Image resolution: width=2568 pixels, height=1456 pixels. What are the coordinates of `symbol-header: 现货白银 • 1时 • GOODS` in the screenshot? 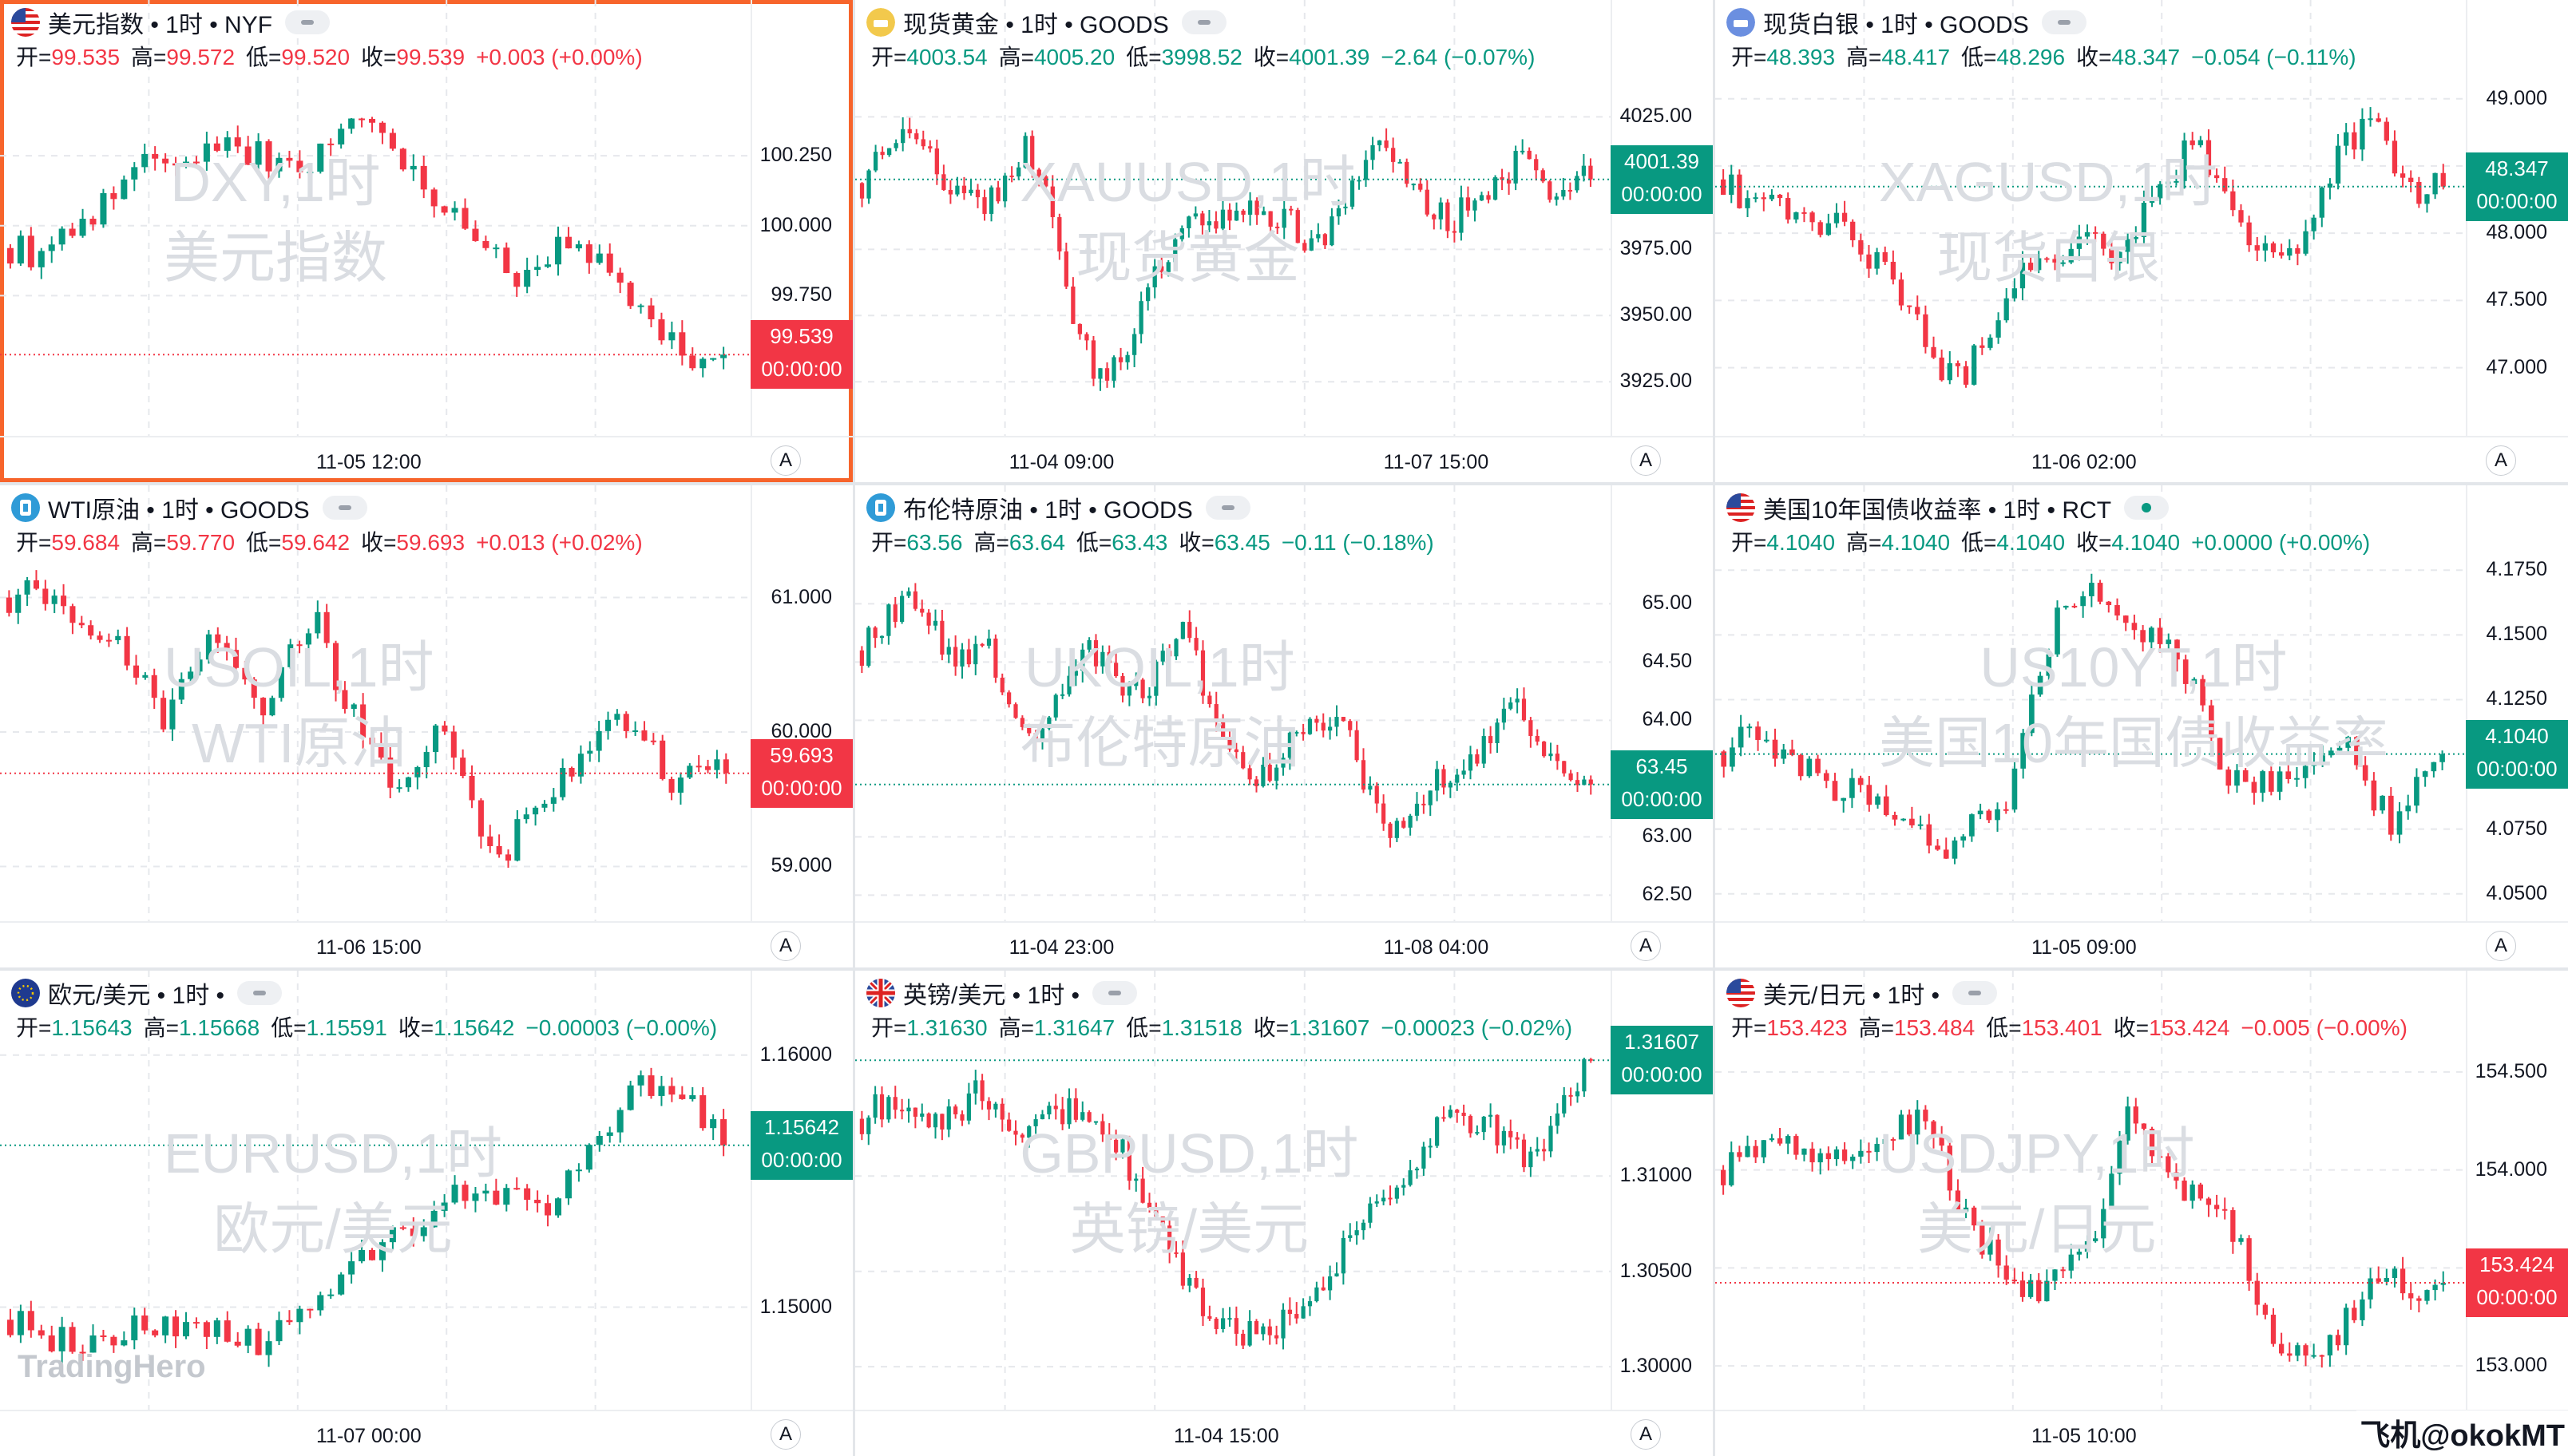 It's located at (1906, 22).